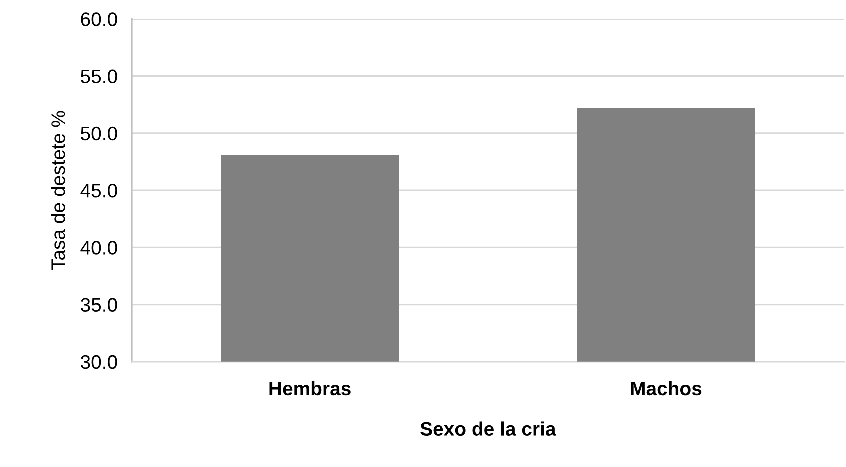 This screenshot has height=467, width=846. Describe the element at coordinates (99, 133) in the screenshot. I see `y-tick-label: 50.0` at that location.